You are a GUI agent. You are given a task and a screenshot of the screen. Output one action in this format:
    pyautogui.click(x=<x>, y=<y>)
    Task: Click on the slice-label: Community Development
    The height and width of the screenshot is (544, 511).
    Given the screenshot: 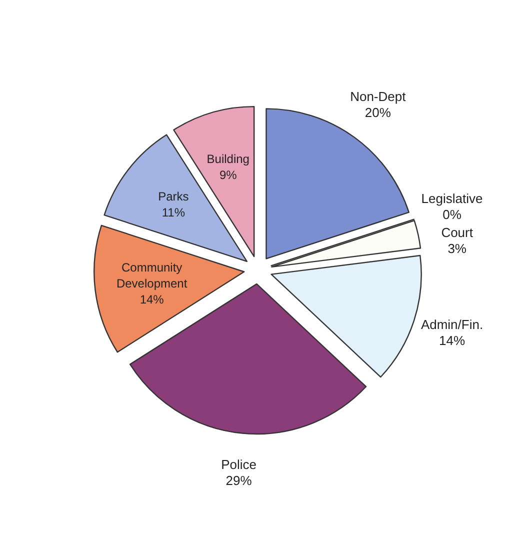 What is the action you would take?
    pyautogui.click(x=152, y=275)
    